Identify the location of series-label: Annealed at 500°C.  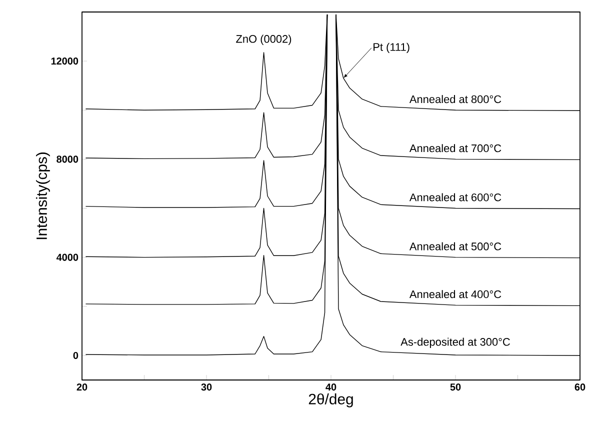
(455, 246).